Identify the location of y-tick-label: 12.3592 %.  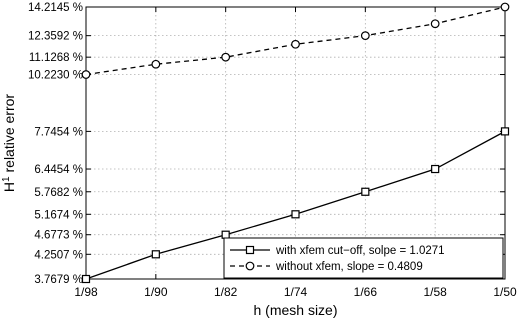
(55, 37).